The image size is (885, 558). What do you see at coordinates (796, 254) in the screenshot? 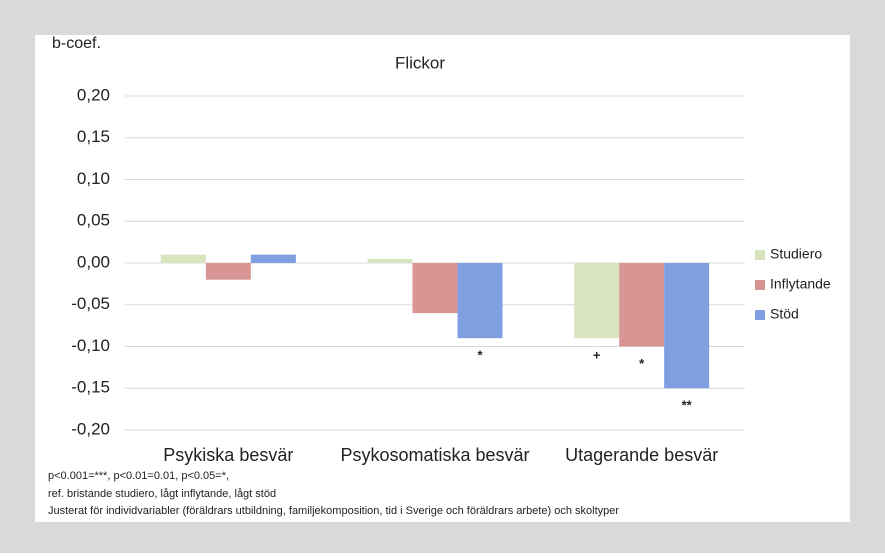
I see `legend-label: Studiero` at bounding box center [796, 254].